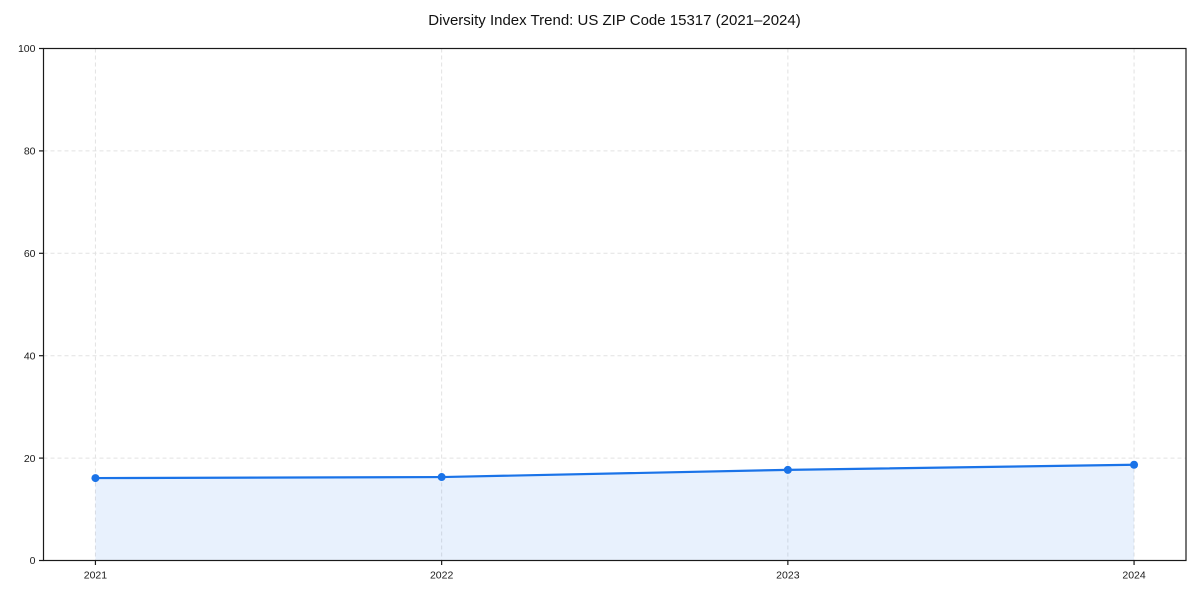 The height and width of the screenshot is (600, 1200). Describe the element at coordinates (1134, 464) in the screenshot. I see `data-point-2024` at that location.